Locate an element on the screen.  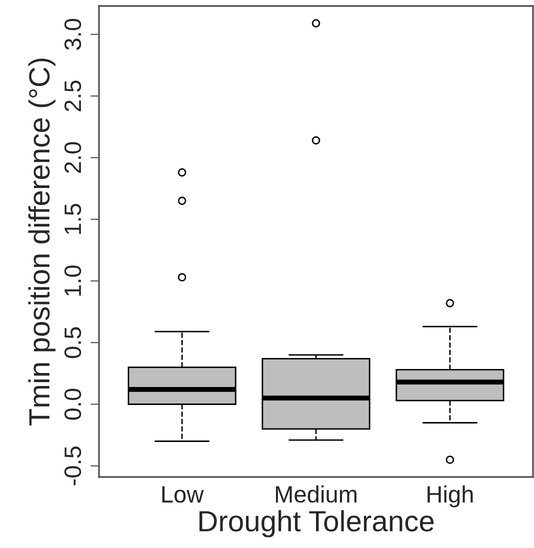
y-tick-label: 0.5 is located at coordinates (73, 342).